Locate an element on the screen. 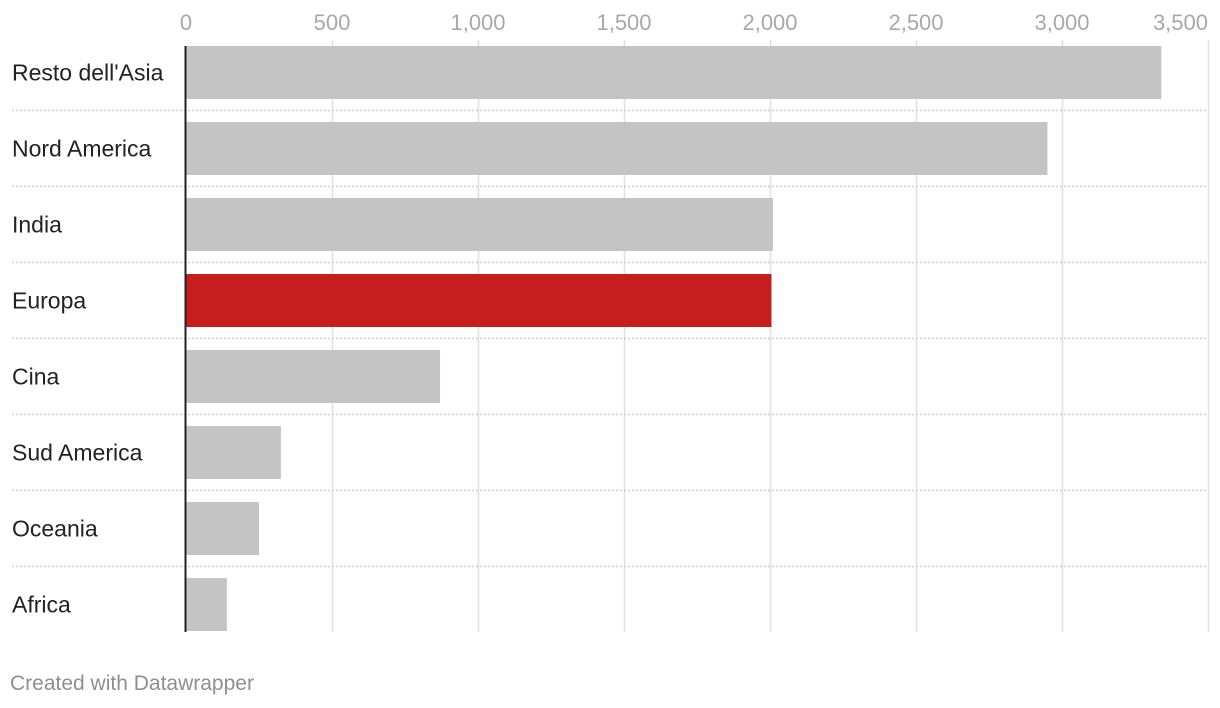  category-label: Europa is located at coordinates (49, 301).